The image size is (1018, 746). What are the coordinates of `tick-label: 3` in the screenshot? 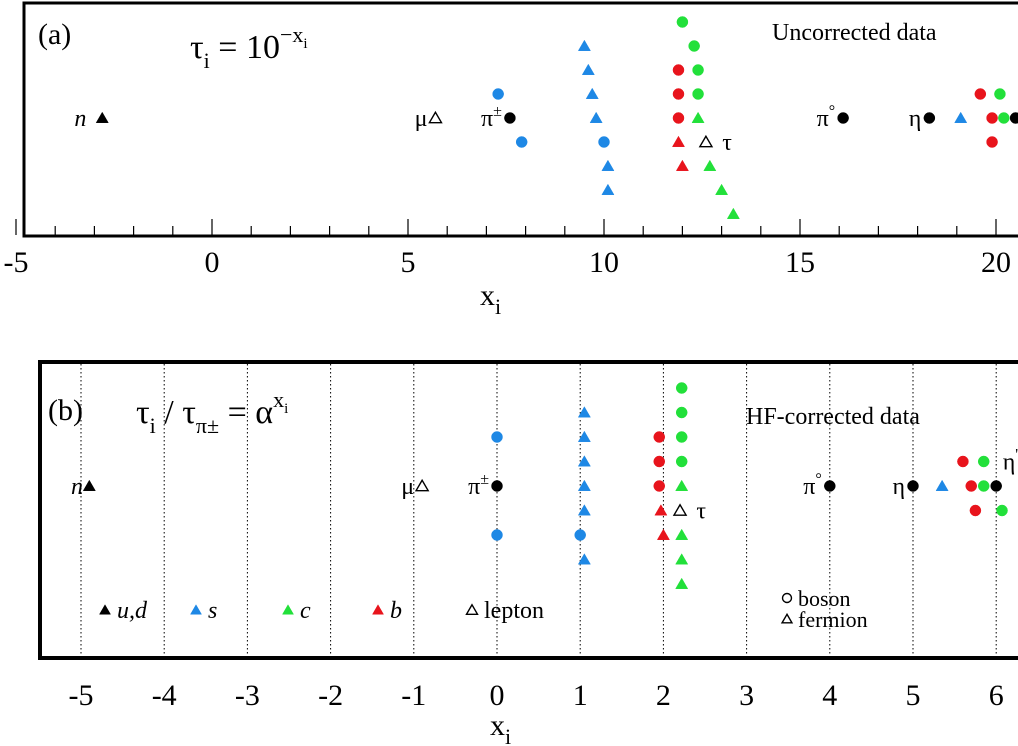 It's located at (746, 695).